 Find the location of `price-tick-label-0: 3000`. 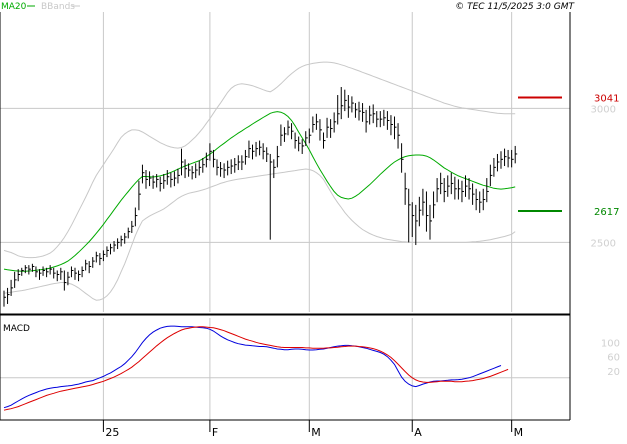

price-tick-label-0: 3000 is located at coordinates (603, 109).